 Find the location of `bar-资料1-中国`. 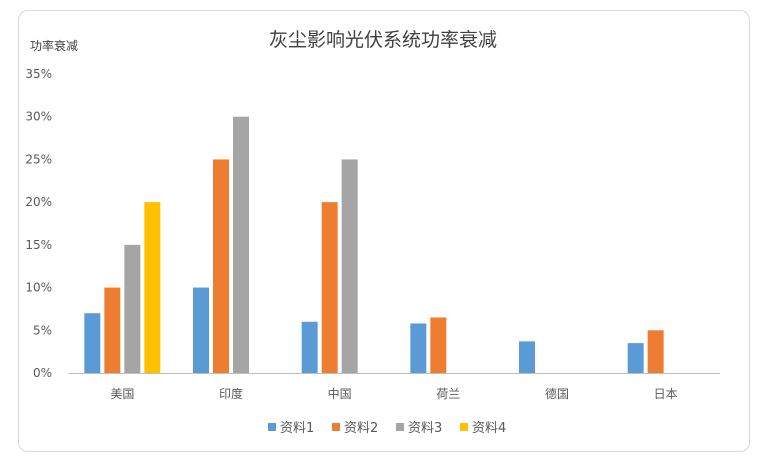

bar-资料1-中国 is located at coordinates (309, 347).